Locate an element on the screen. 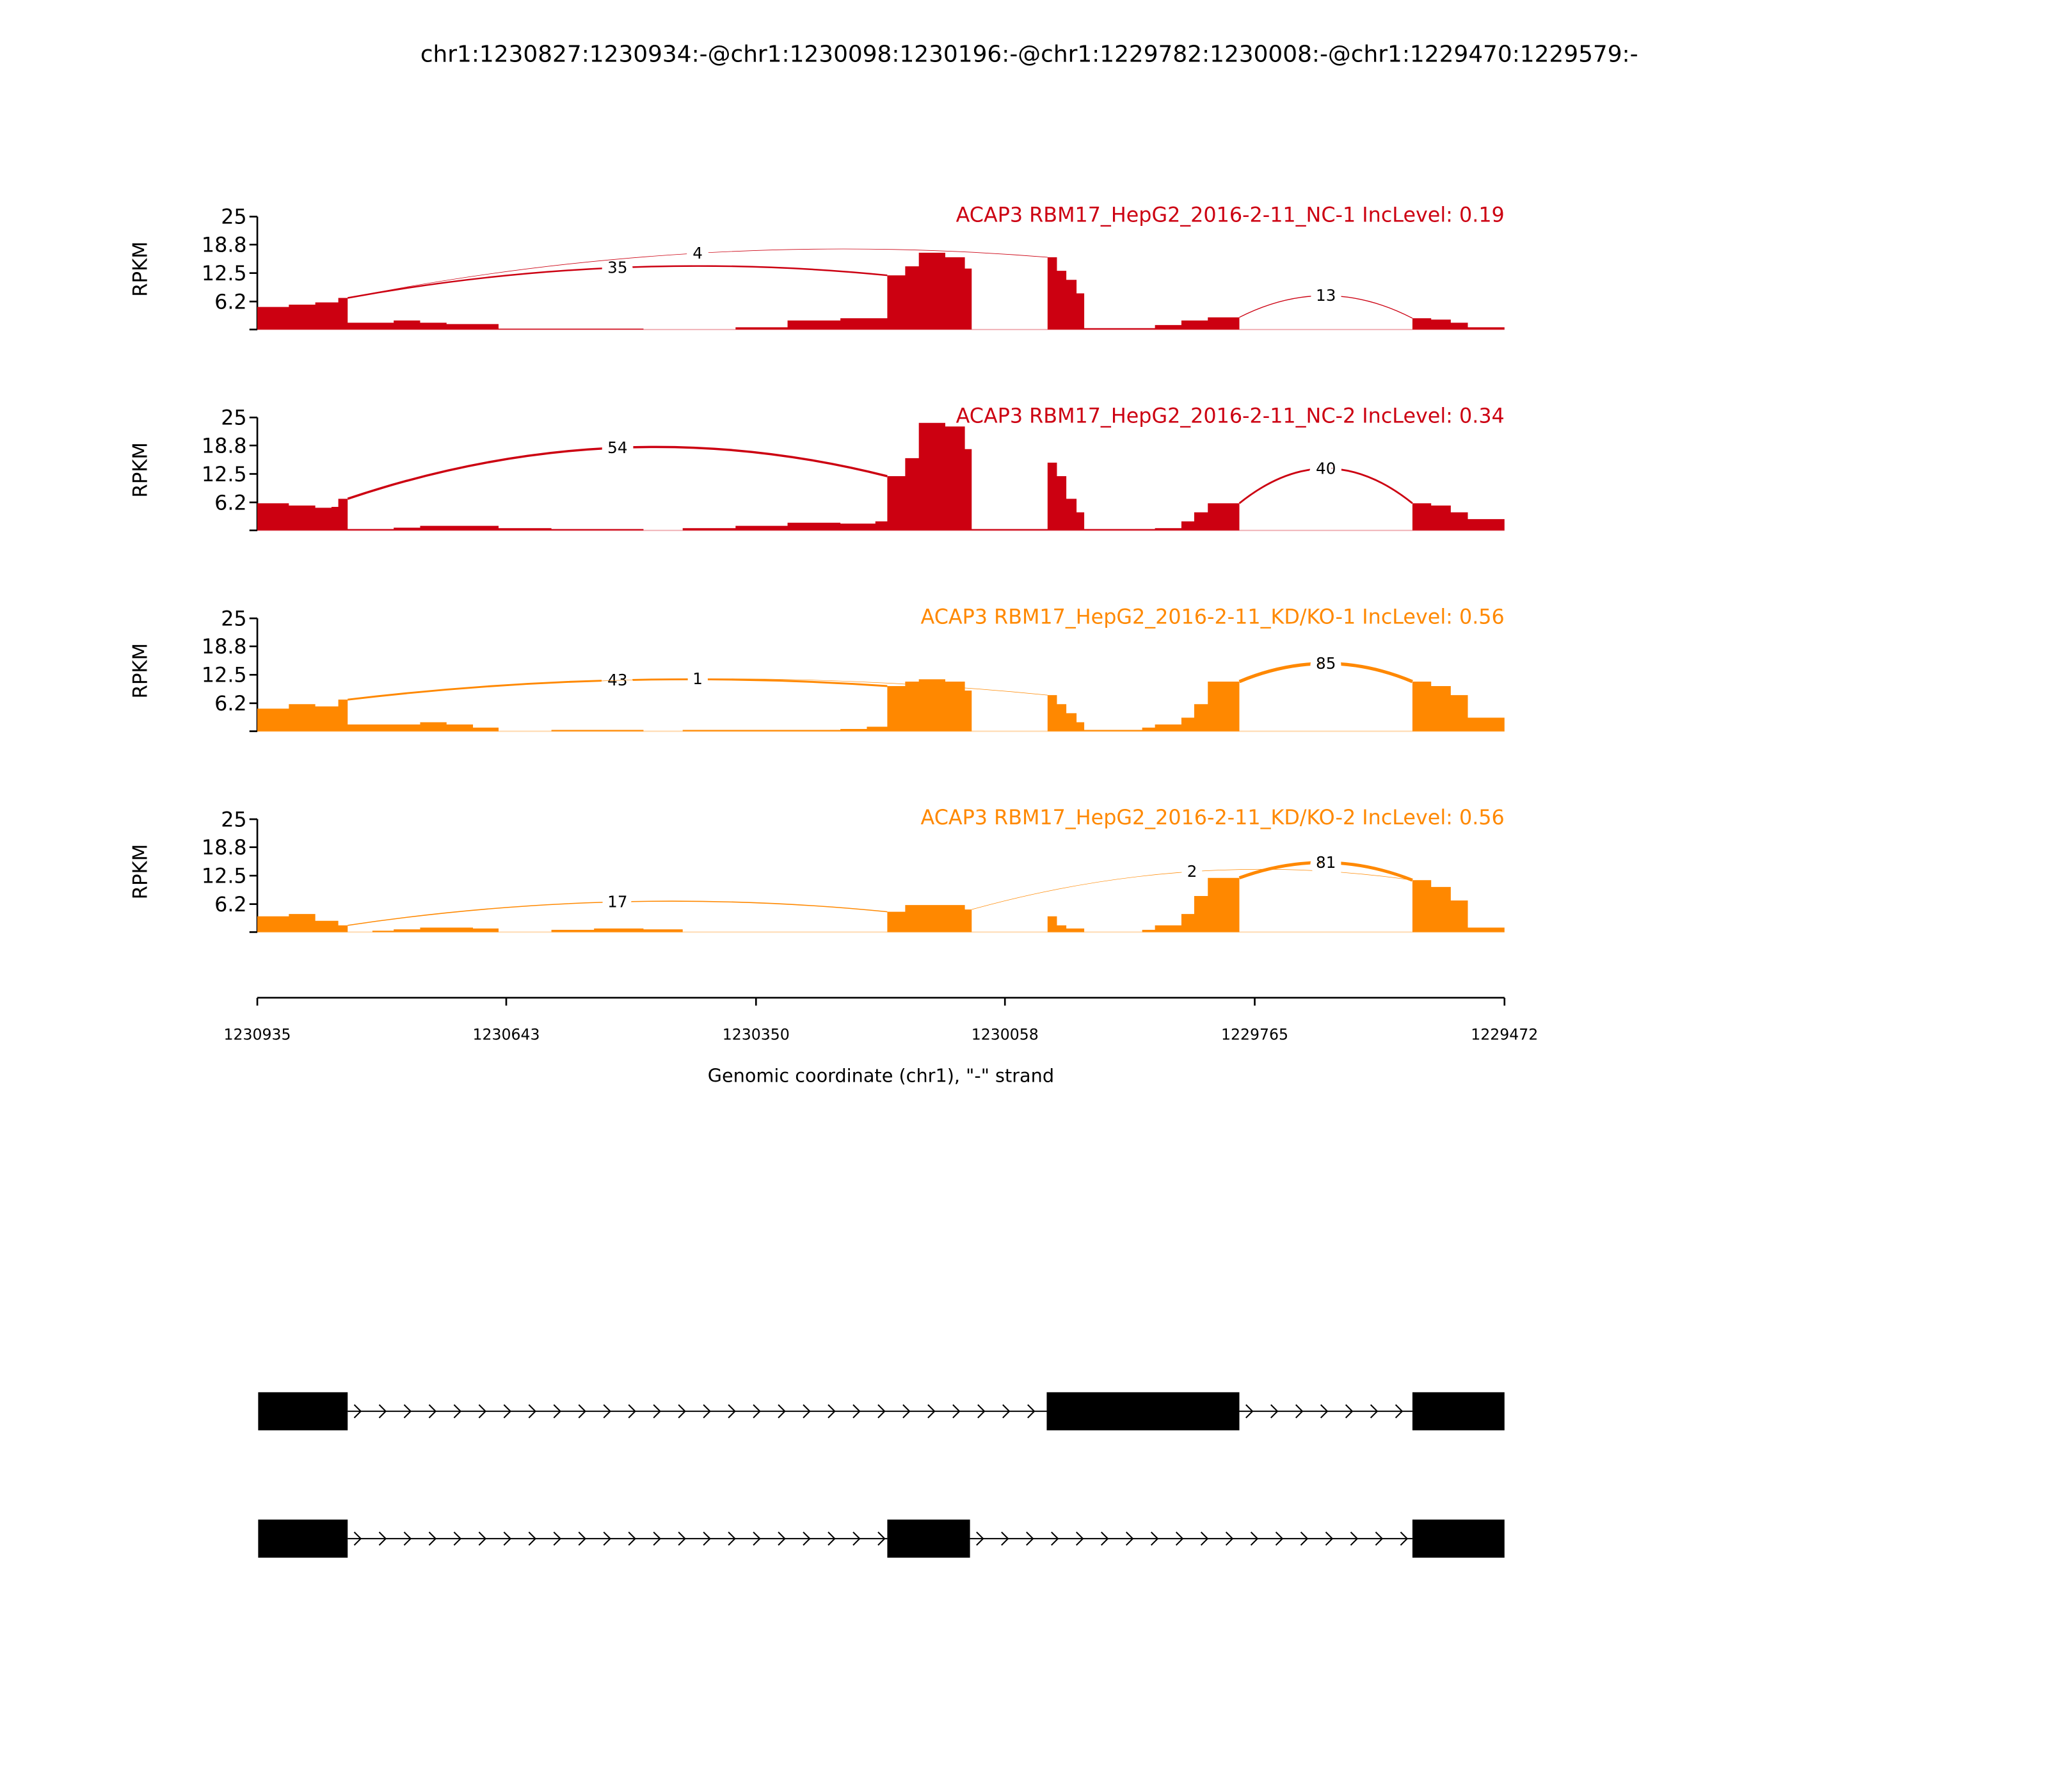 This screenshot has height=1792, width=2048. x-axis-label: Genomic coordinate (chr1), "-" strand is located at coordinates (881, 1075).